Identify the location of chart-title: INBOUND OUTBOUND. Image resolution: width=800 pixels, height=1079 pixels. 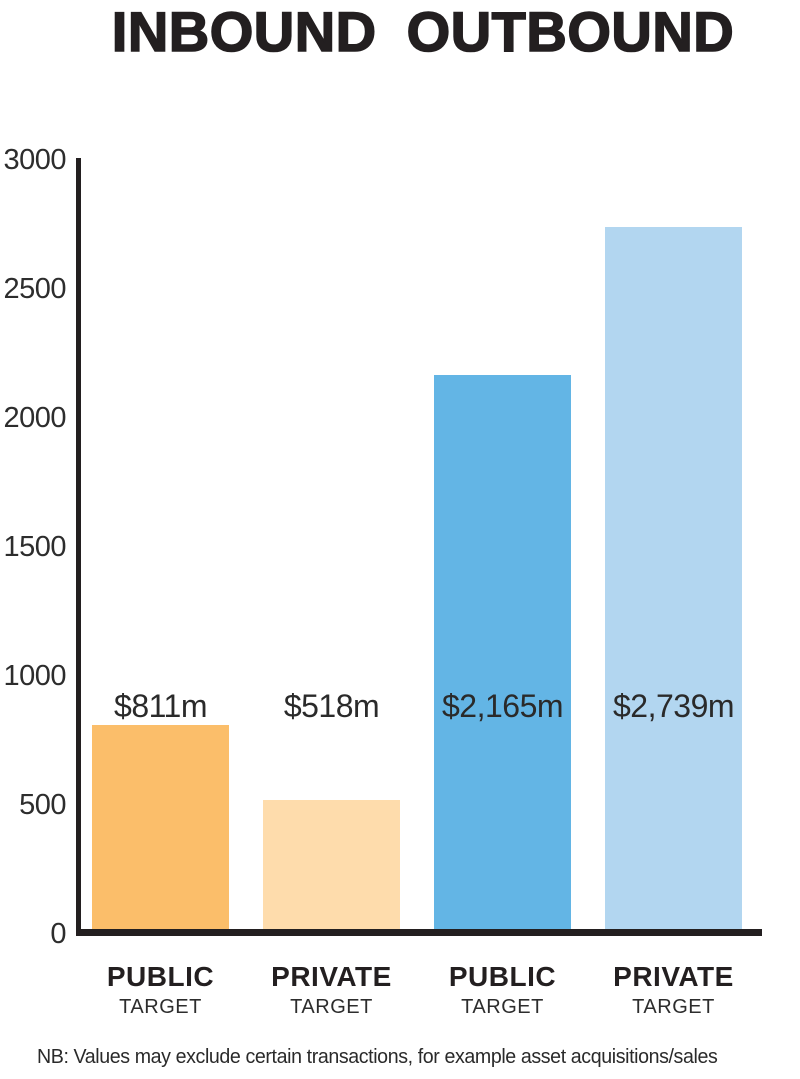
(423, 31).